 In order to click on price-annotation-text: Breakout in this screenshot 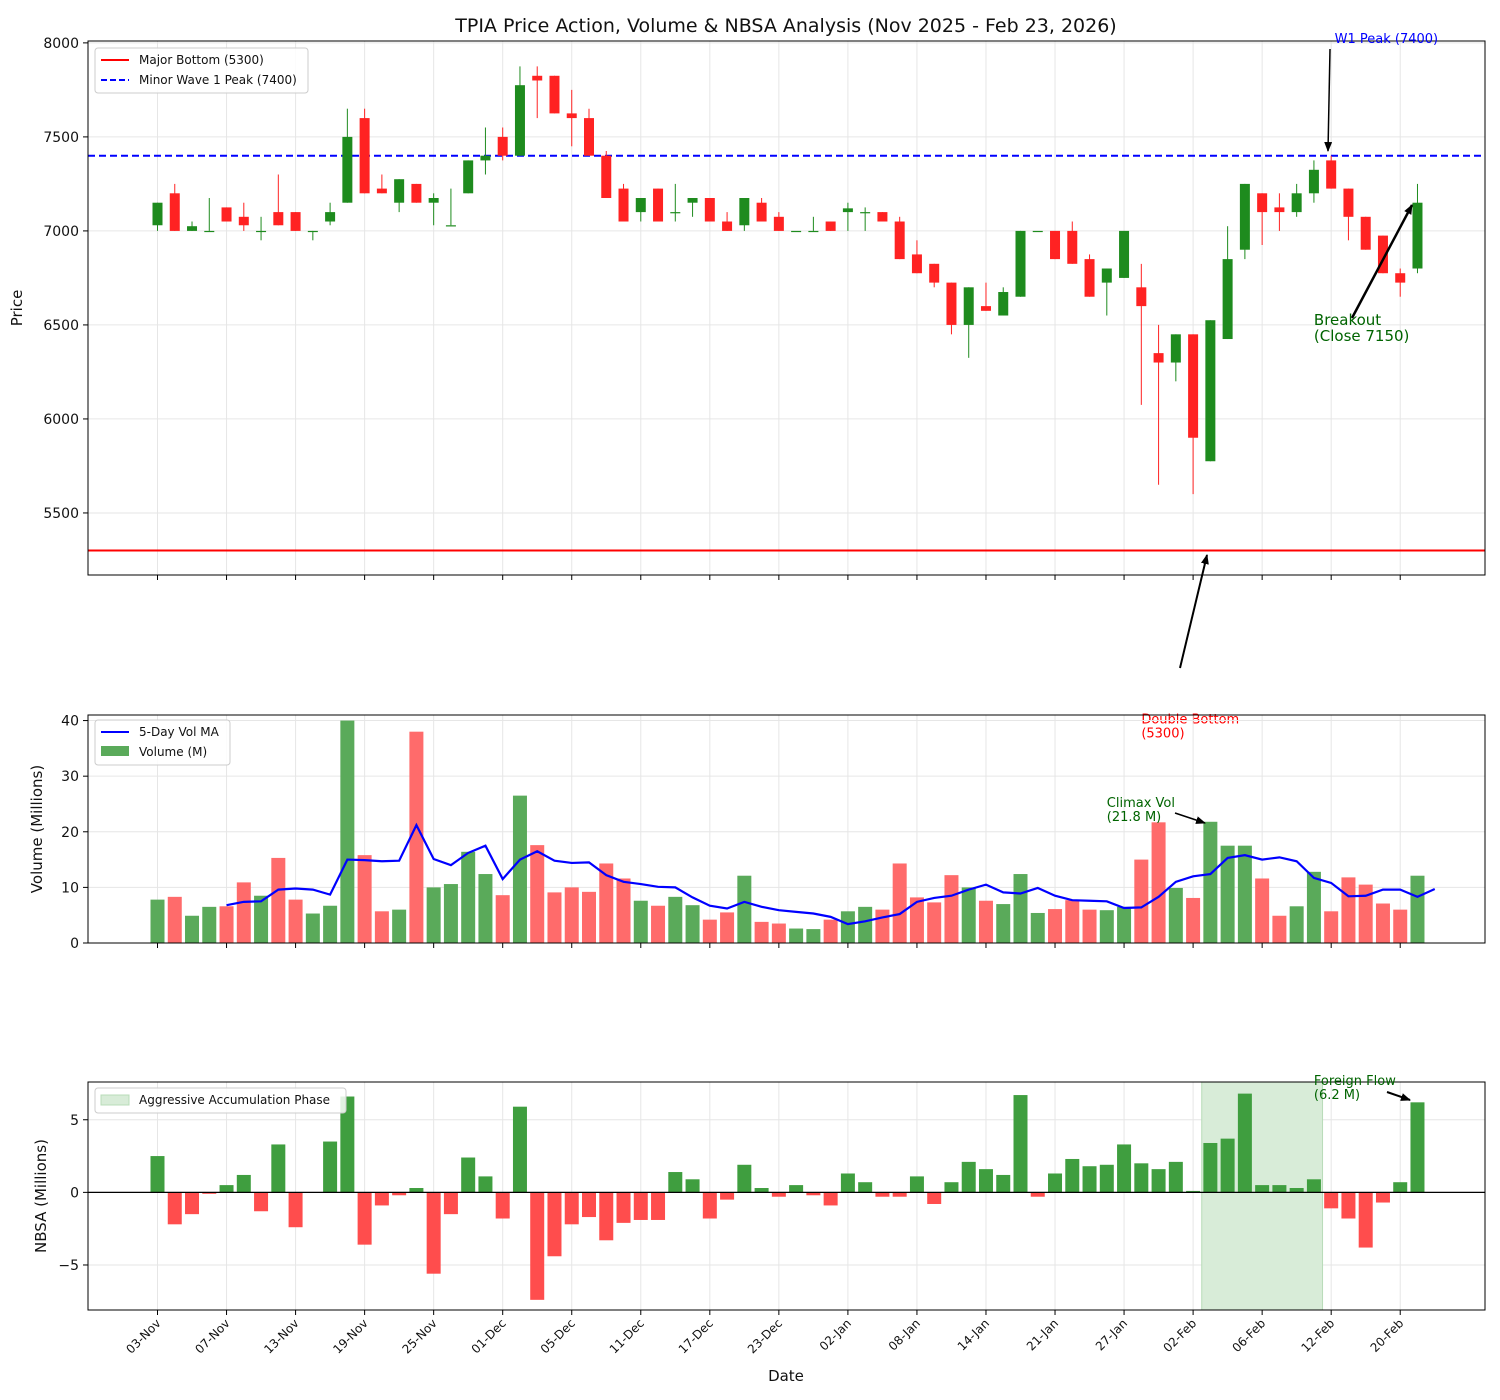, I will do `click(1347, 320)`.